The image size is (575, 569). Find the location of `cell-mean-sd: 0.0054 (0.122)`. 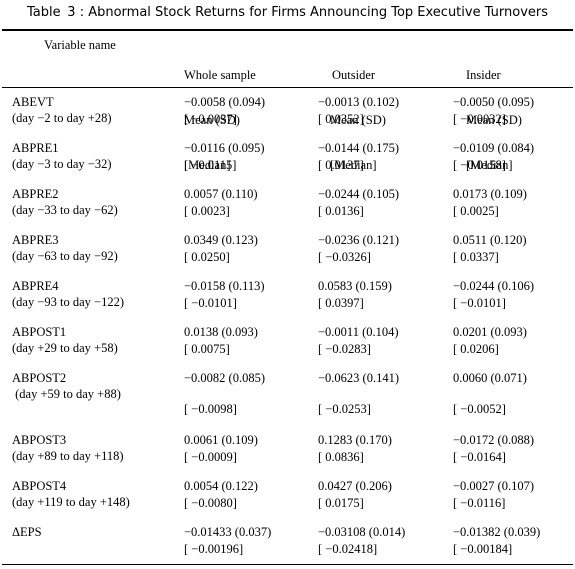

cell-mean-sd: 0.0054 (0.122) is located at coordinates (221, 486).